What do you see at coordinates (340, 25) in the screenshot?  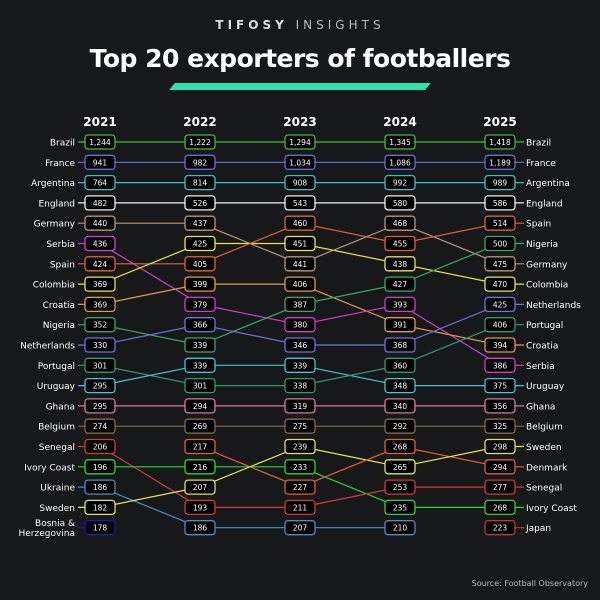 I see `brand-light: INSIGHTS` at bounding box center [340, 25].